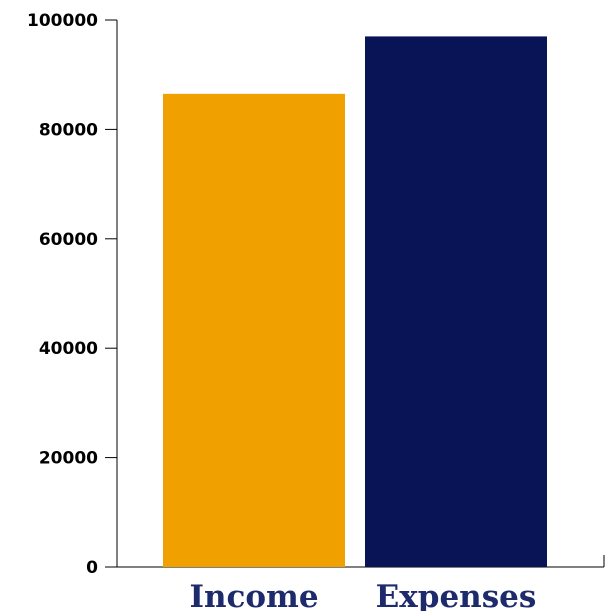 The image size is (610, 611). I want to click on y-tick-label: 60000, so click(68, 240).